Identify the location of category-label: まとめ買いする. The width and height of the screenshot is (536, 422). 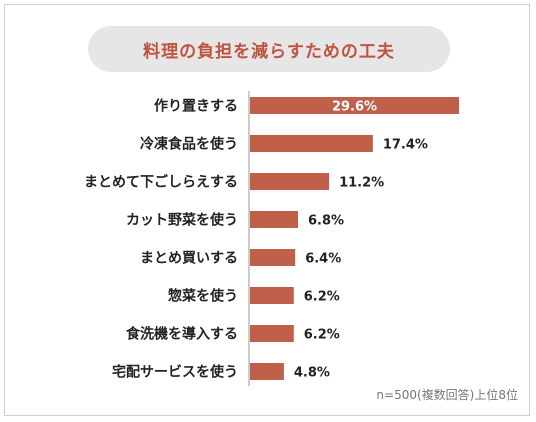
(189, 259).